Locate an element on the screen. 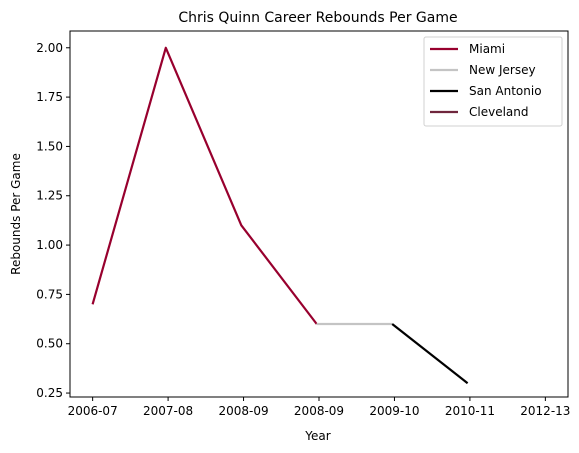  y-tick-label: 1.00 is located at coordinates (49, 245).